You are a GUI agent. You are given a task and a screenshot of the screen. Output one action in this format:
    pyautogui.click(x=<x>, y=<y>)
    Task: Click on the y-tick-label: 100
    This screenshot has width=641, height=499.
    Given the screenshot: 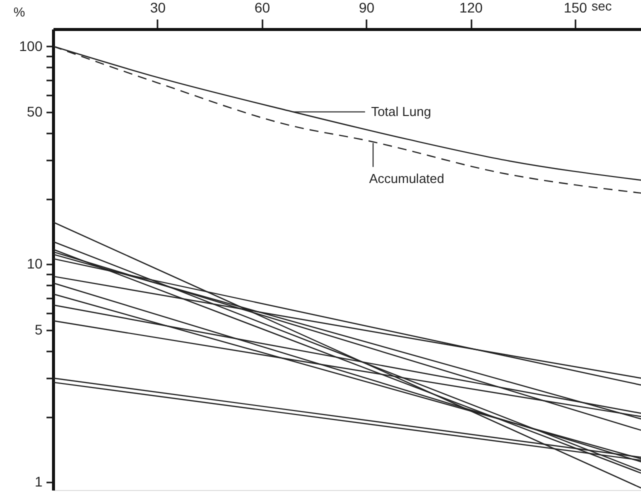 What is the action you would take?
    pyautogui.click(x=31, y=46)
    